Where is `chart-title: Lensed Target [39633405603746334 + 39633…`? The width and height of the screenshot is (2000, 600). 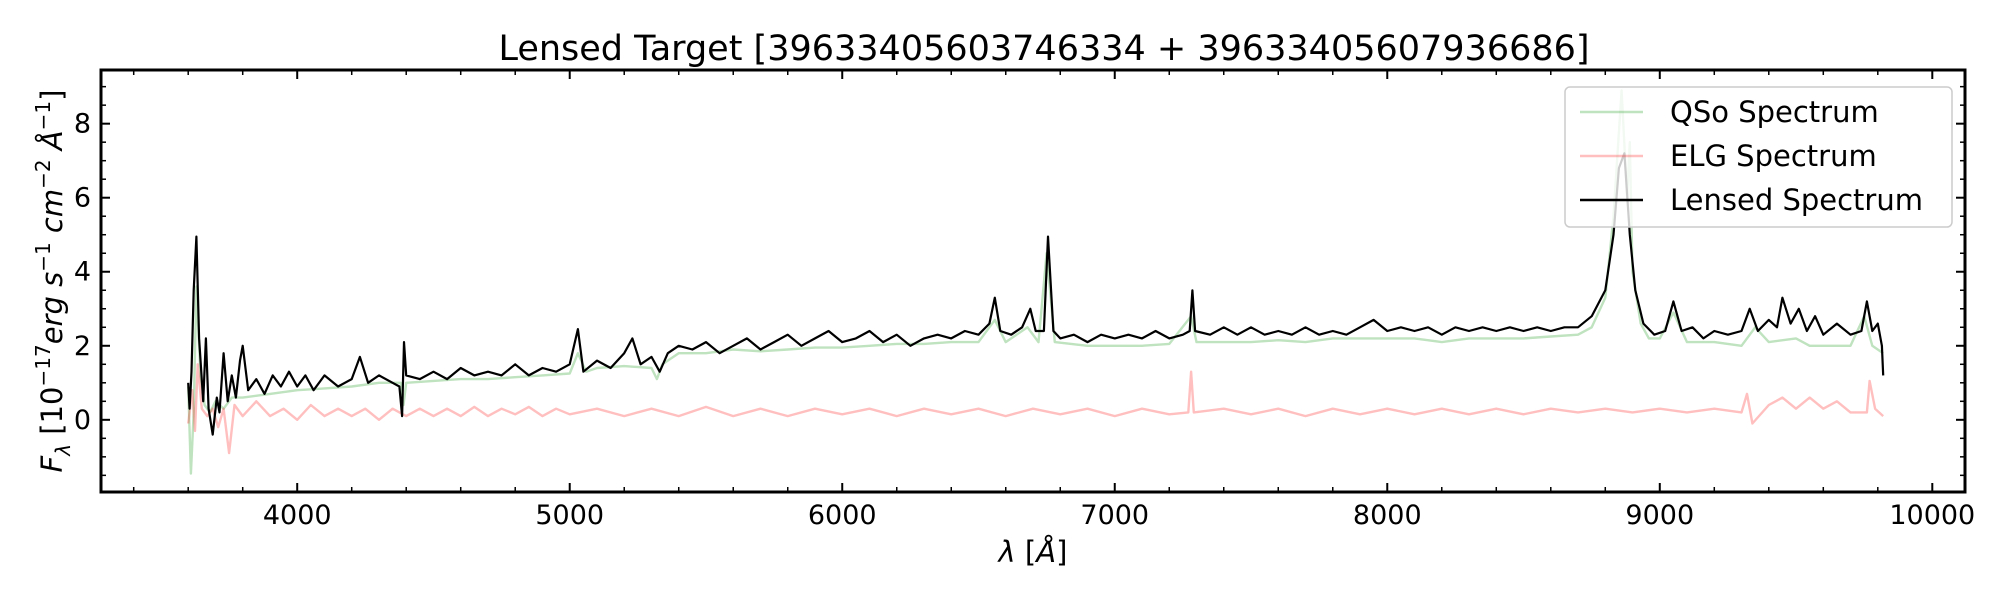 chart-title: Lensed Target [39633405603746334 + 39633… is located at coordinates (1043, 49).